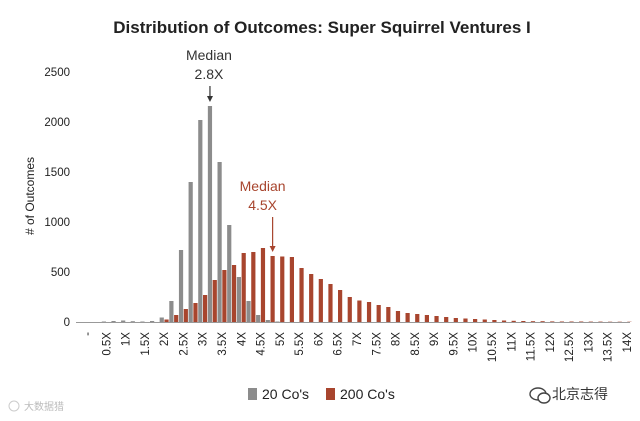 The height and width of the screenshot is (421, 640). I want to click on watermark-text: 北京志得, so click(580, 394).